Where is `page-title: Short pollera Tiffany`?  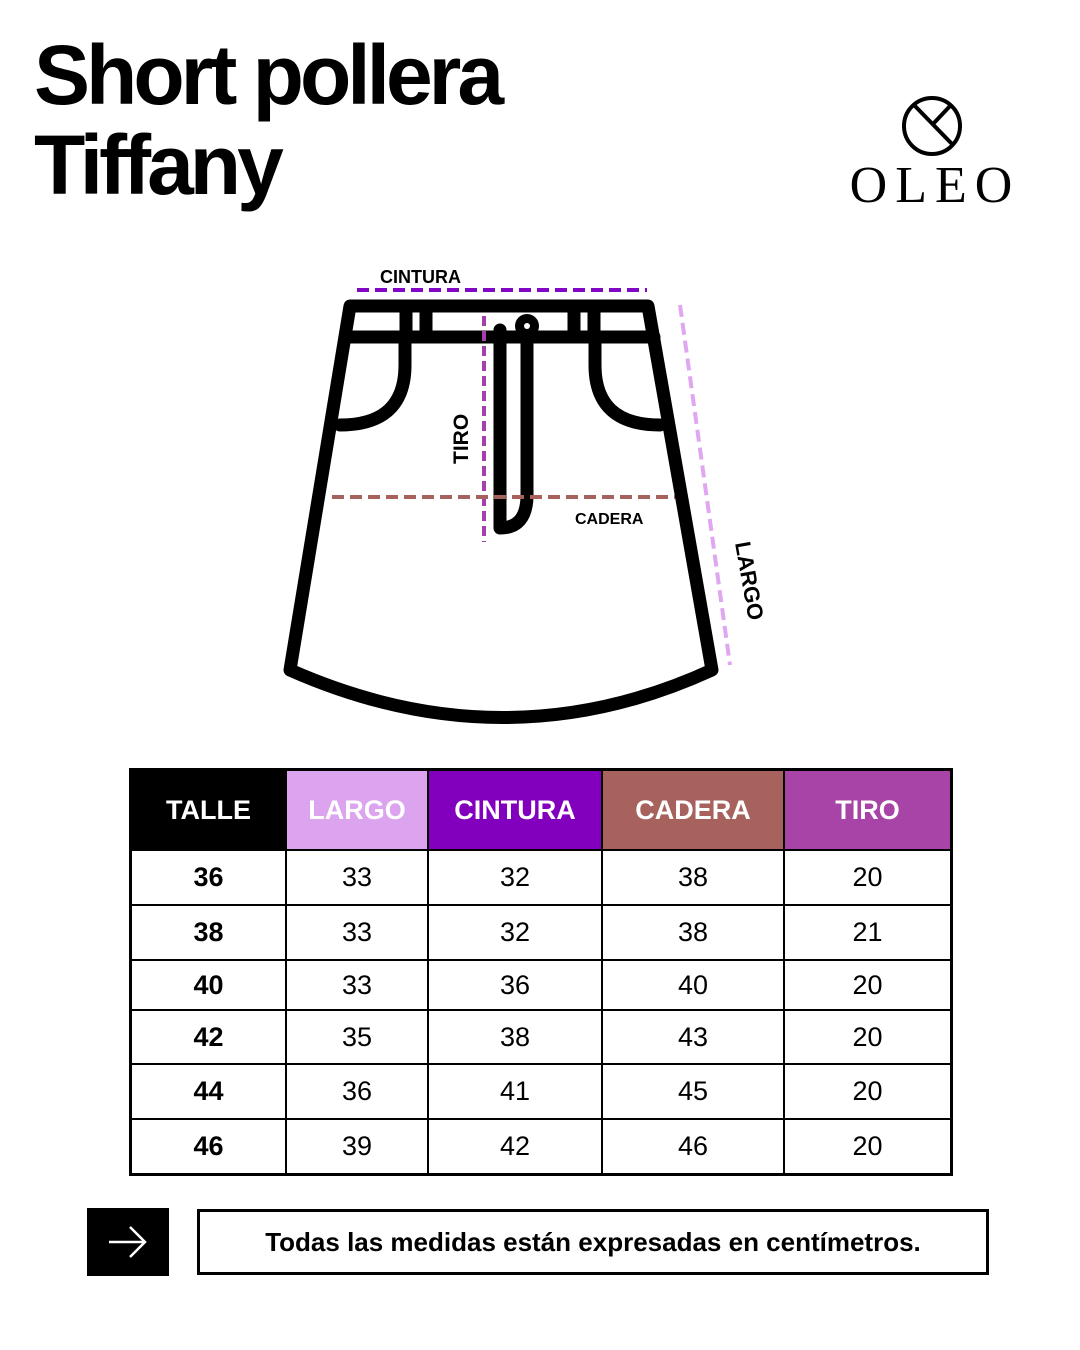
page-title: Short pollera Tiffany is located at coordinates (269, 120).